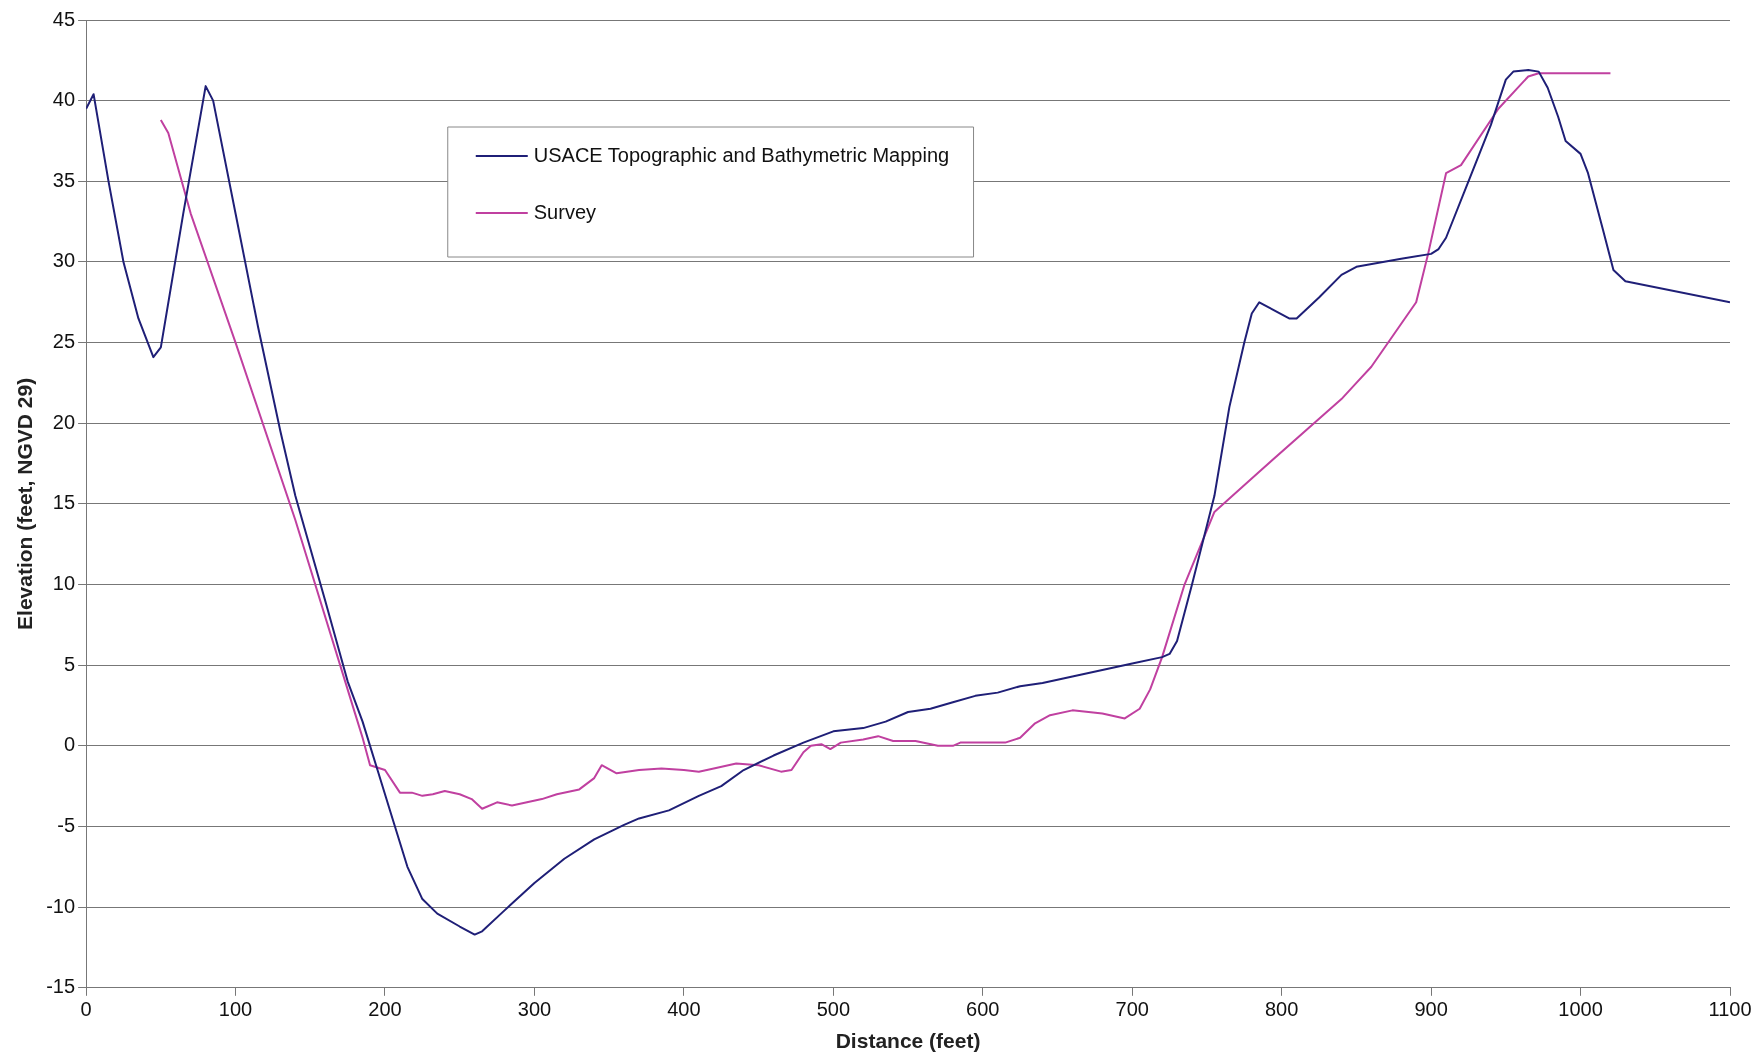  What do you see at coordinates (64, 99) in the screenshot?
I see `y-tick-label: 40` at bounding box center [64, 99].